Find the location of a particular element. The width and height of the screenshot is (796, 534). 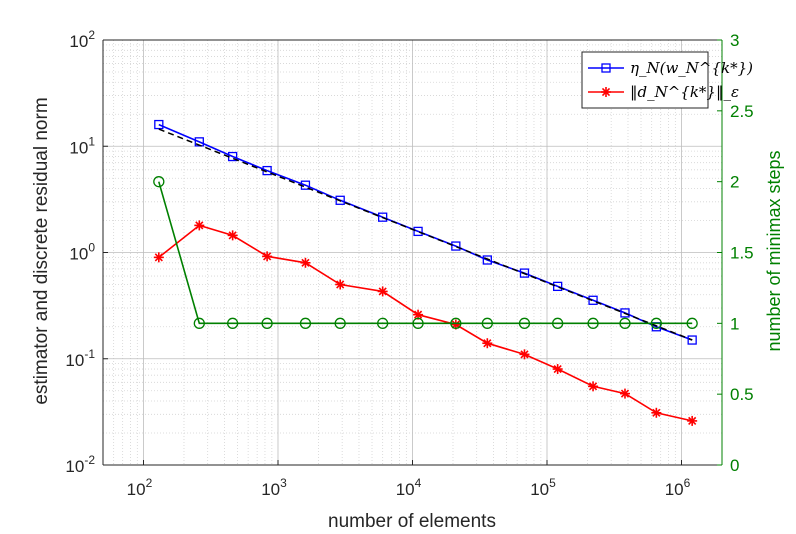

legend-marker-square is located at coordinates (606, 68).